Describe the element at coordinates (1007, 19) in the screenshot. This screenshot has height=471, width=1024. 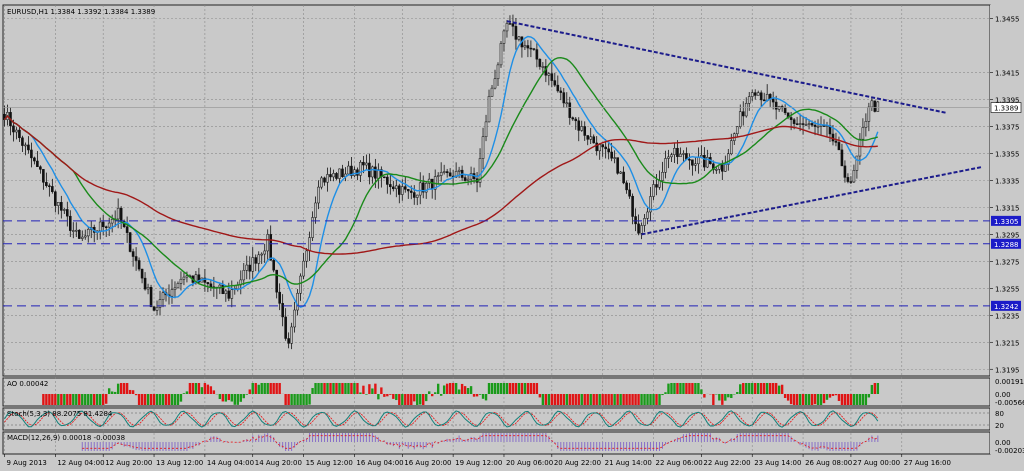
I see `y-tick-label: 1.3455` at that location.